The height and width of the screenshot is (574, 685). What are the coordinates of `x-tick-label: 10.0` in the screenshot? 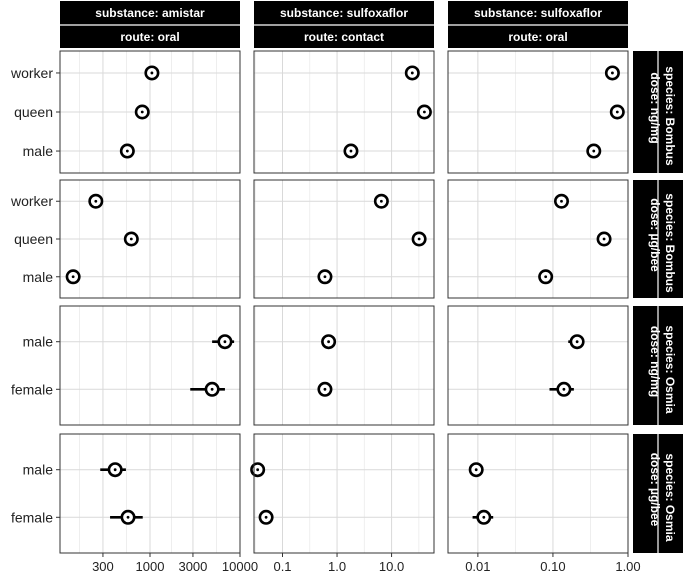 It's located at (391, 566).